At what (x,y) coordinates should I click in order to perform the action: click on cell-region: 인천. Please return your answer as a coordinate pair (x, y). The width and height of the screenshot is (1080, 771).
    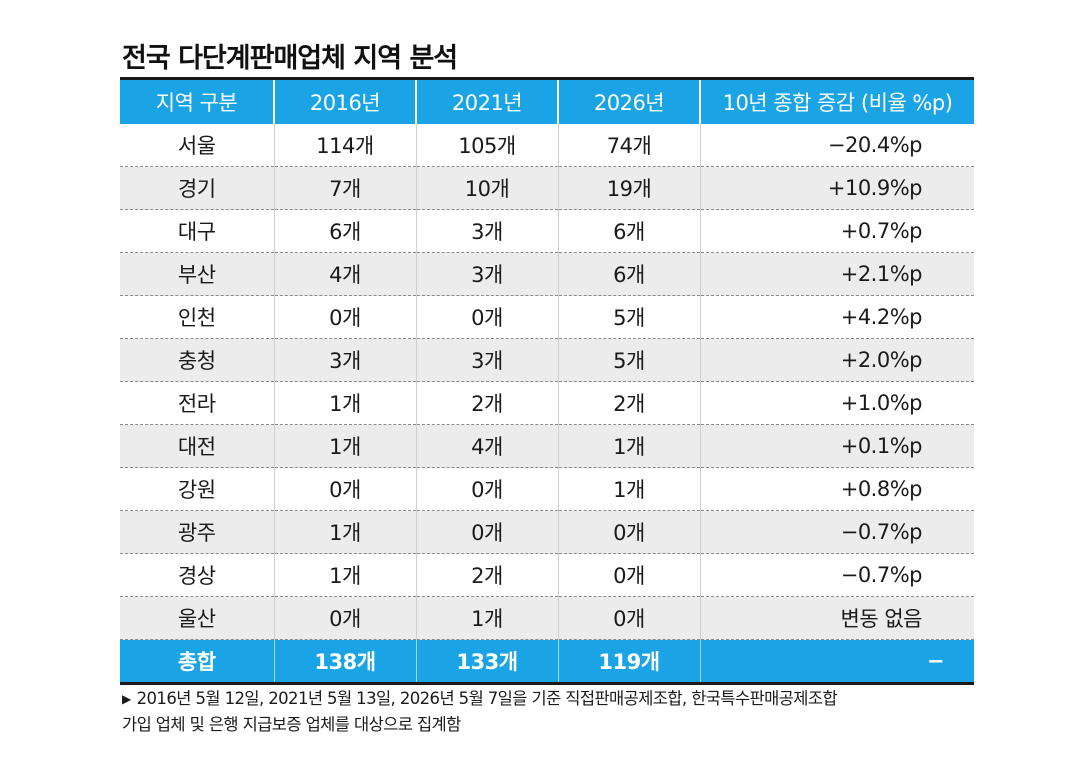
    Looking at the image, I should click on (197, 317).